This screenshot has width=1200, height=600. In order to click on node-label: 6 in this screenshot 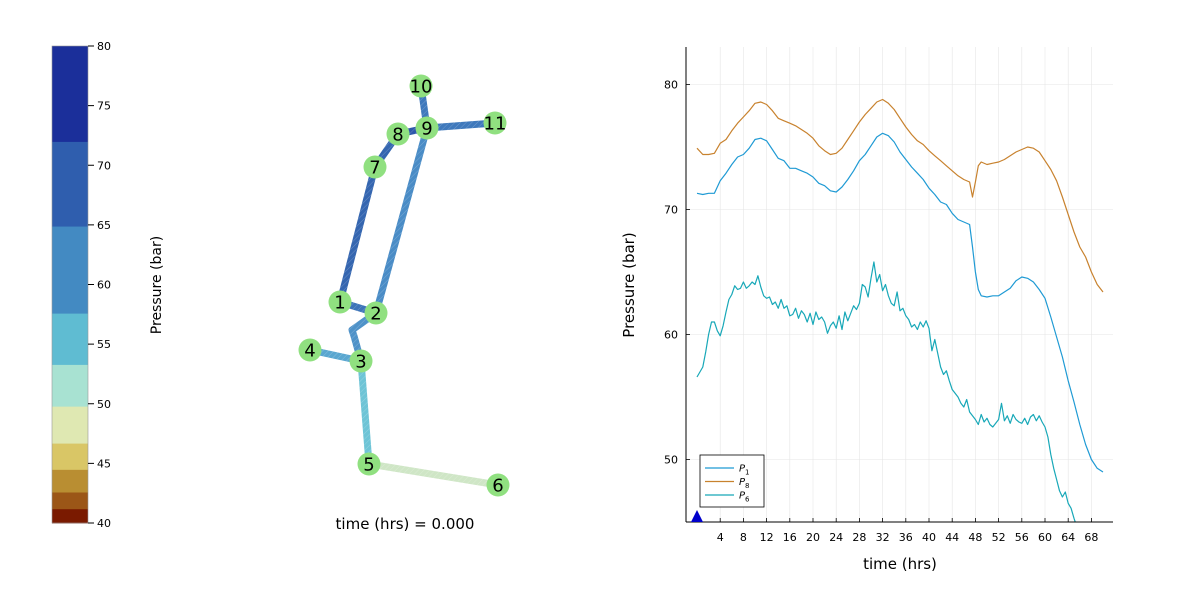, I will do `click(497, 486)`.